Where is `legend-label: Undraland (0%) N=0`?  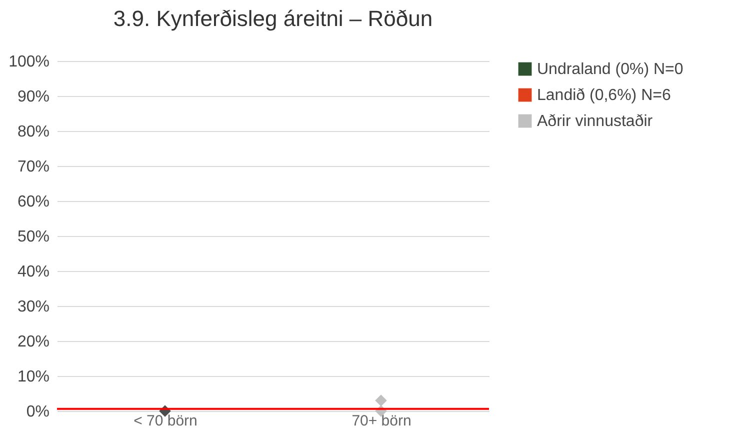
legend-label: Undraland (0%) N=0 is located at coordinates (610, 69).